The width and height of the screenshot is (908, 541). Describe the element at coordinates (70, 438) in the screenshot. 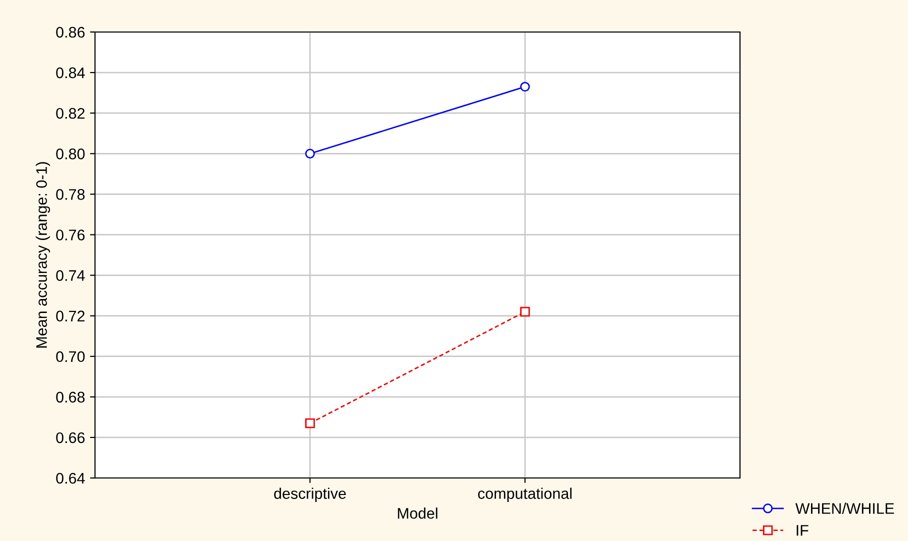

I see `y-tick-label: 0.66` at that location.